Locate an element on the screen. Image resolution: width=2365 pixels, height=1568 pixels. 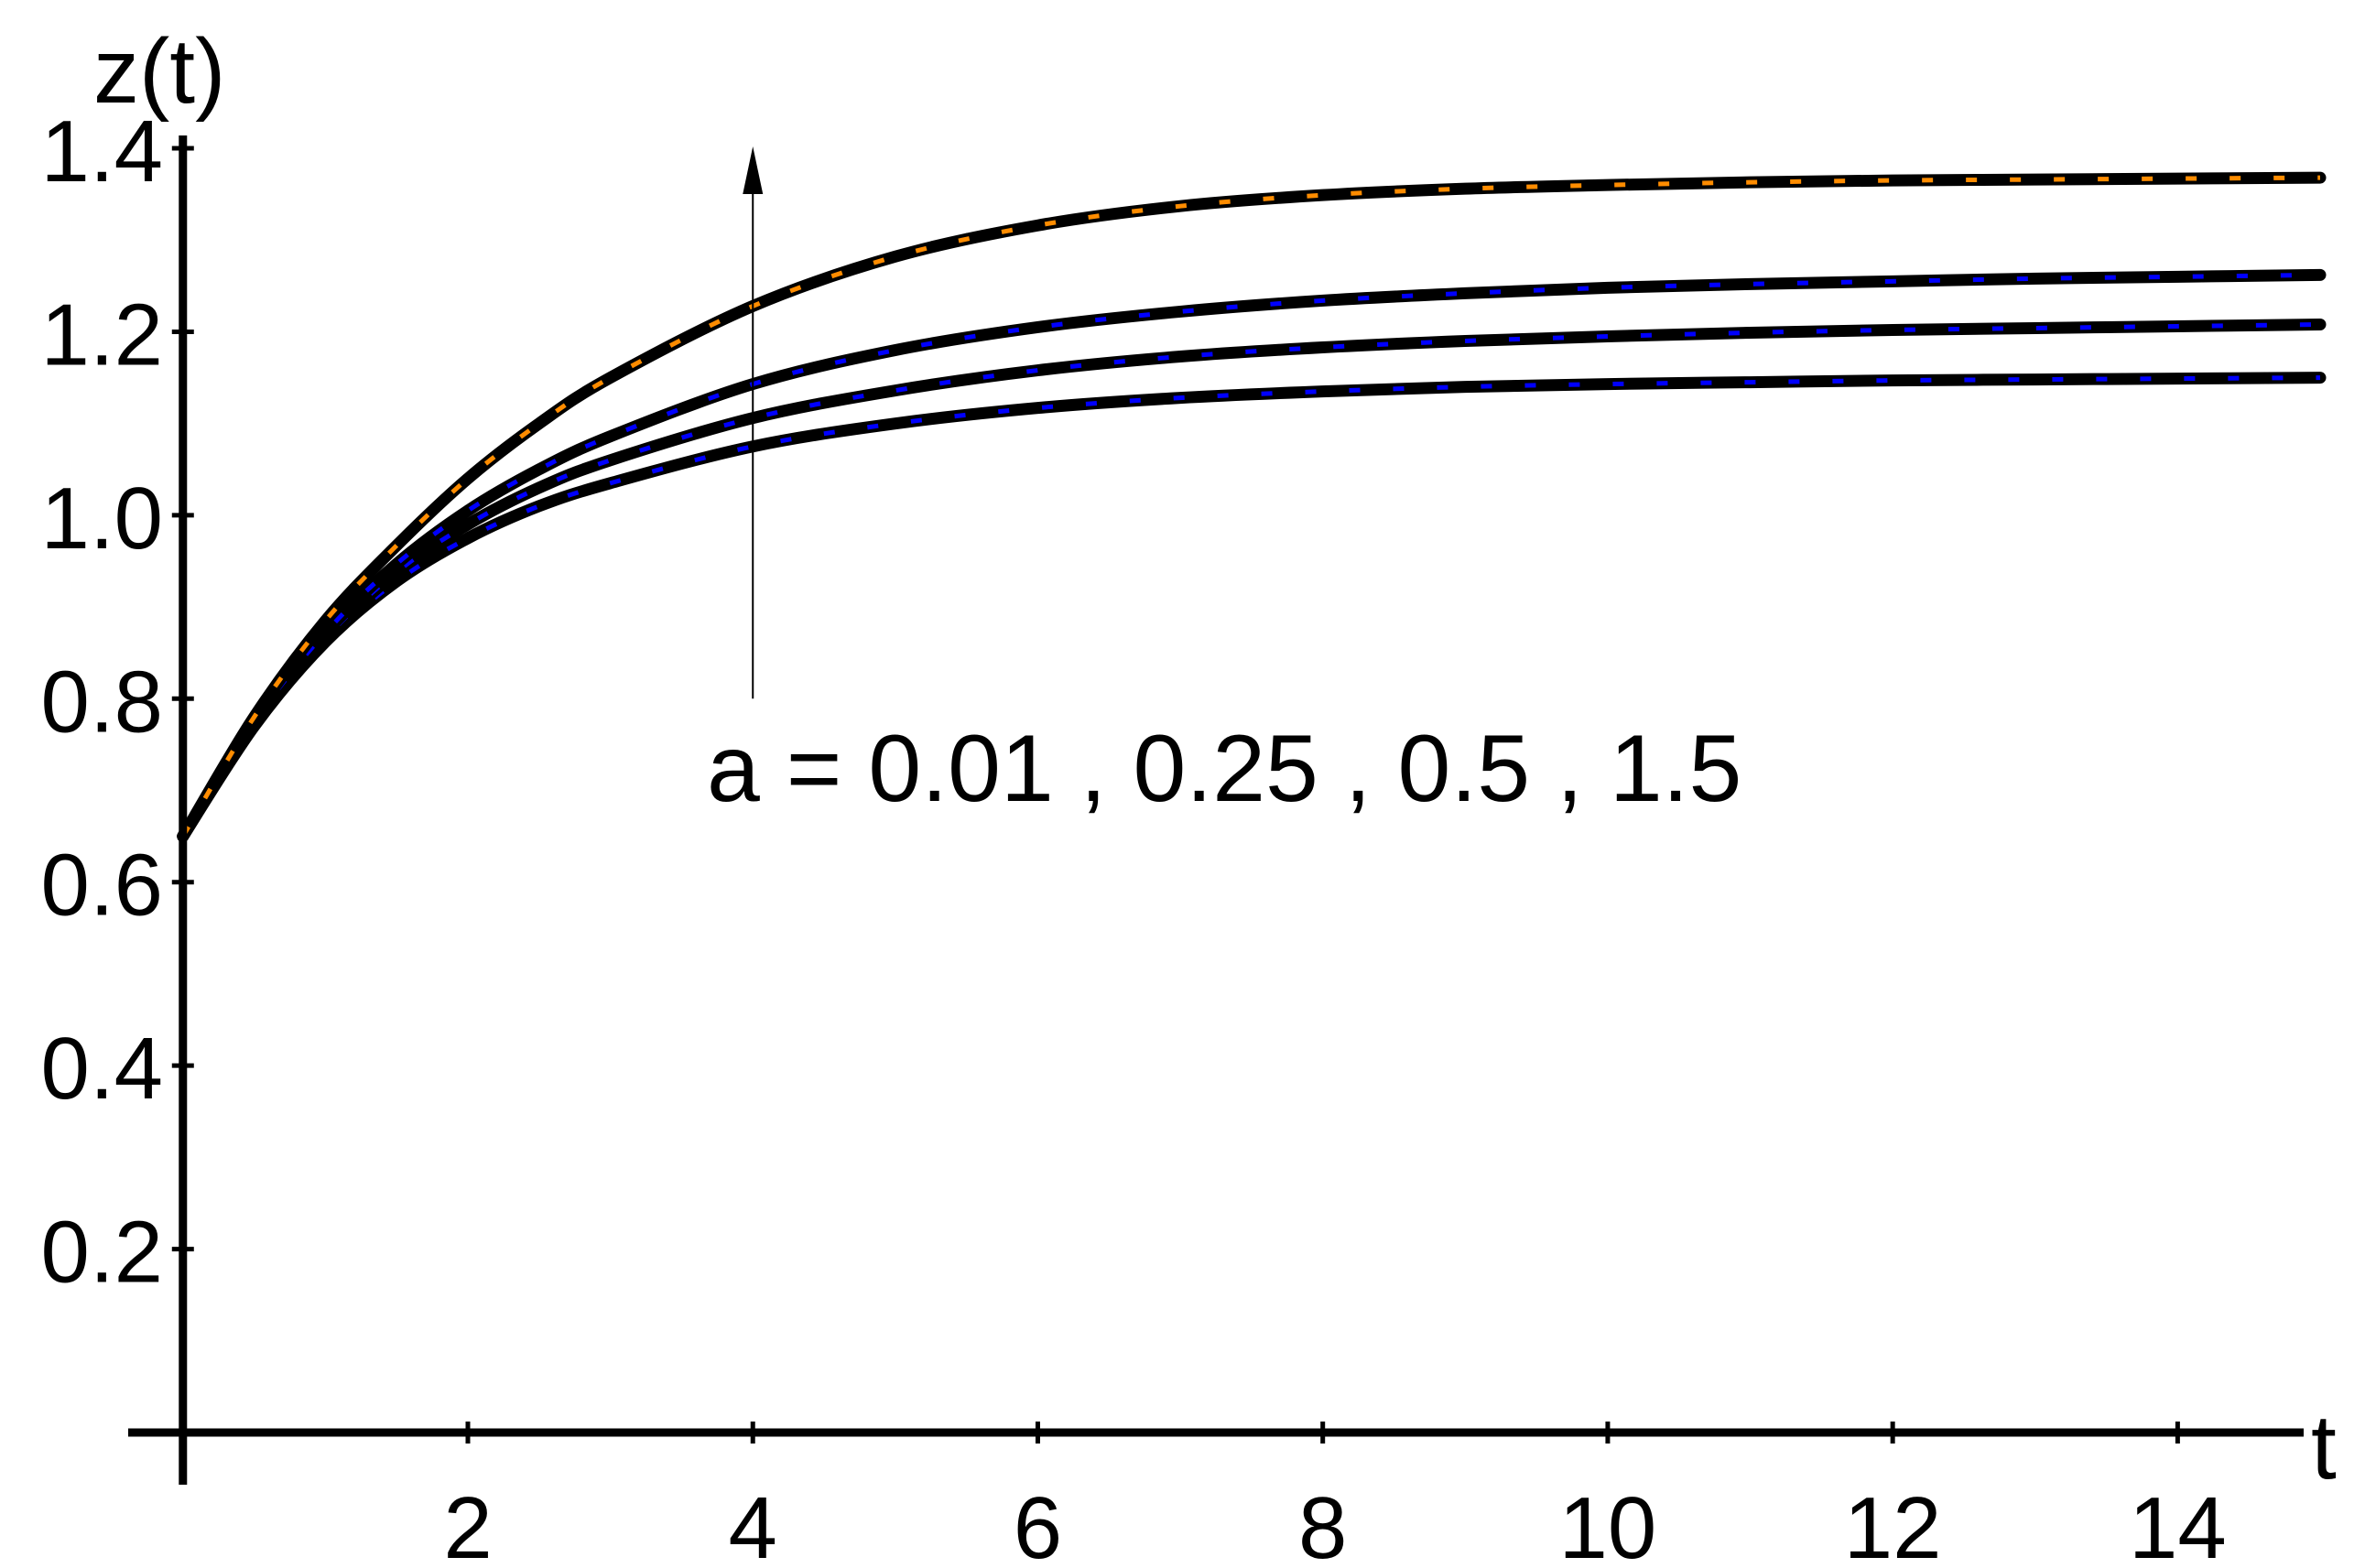
parameter-annotation: a = 0.01 , 0.25 , 0.5 , 1.5 is located at coordinates (1224, 769).